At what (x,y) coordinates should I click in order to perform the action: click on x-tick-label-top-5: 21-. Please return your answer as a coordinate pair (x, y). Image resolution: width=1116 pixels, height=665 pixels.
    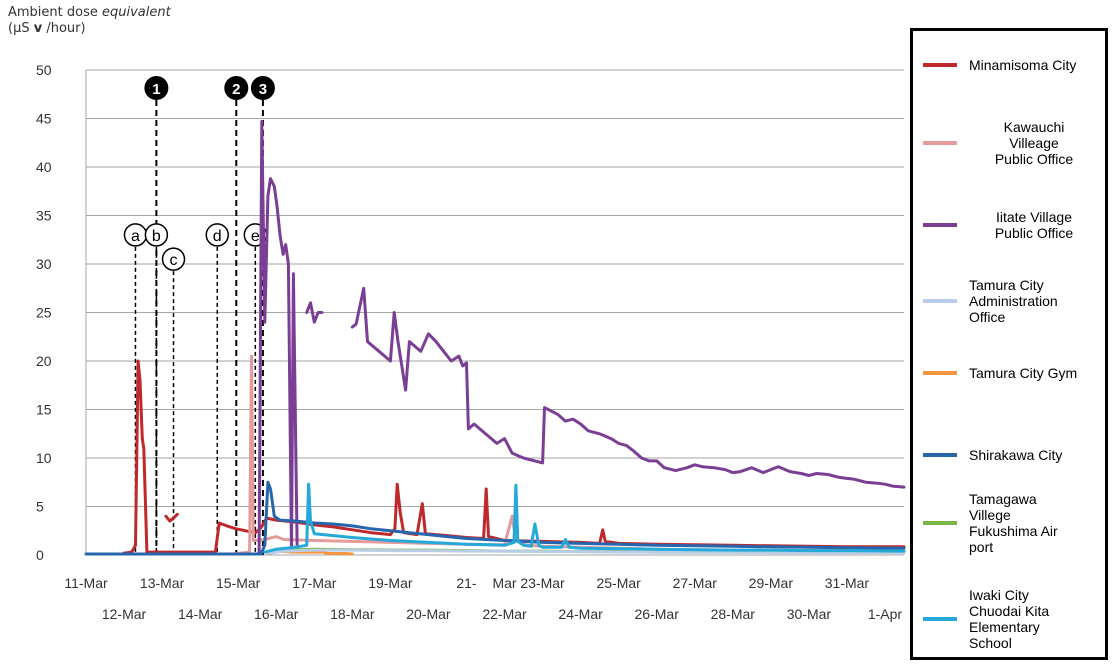
    Looking at the image, I should click on (466, 583).